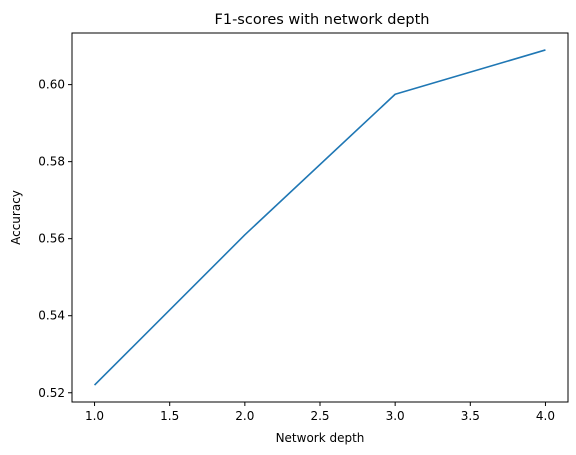  What do you see at coordinates (16, 217) in the screenshot?
I see `y-axis-label: Accuracy` at bounding box center [16, 217].